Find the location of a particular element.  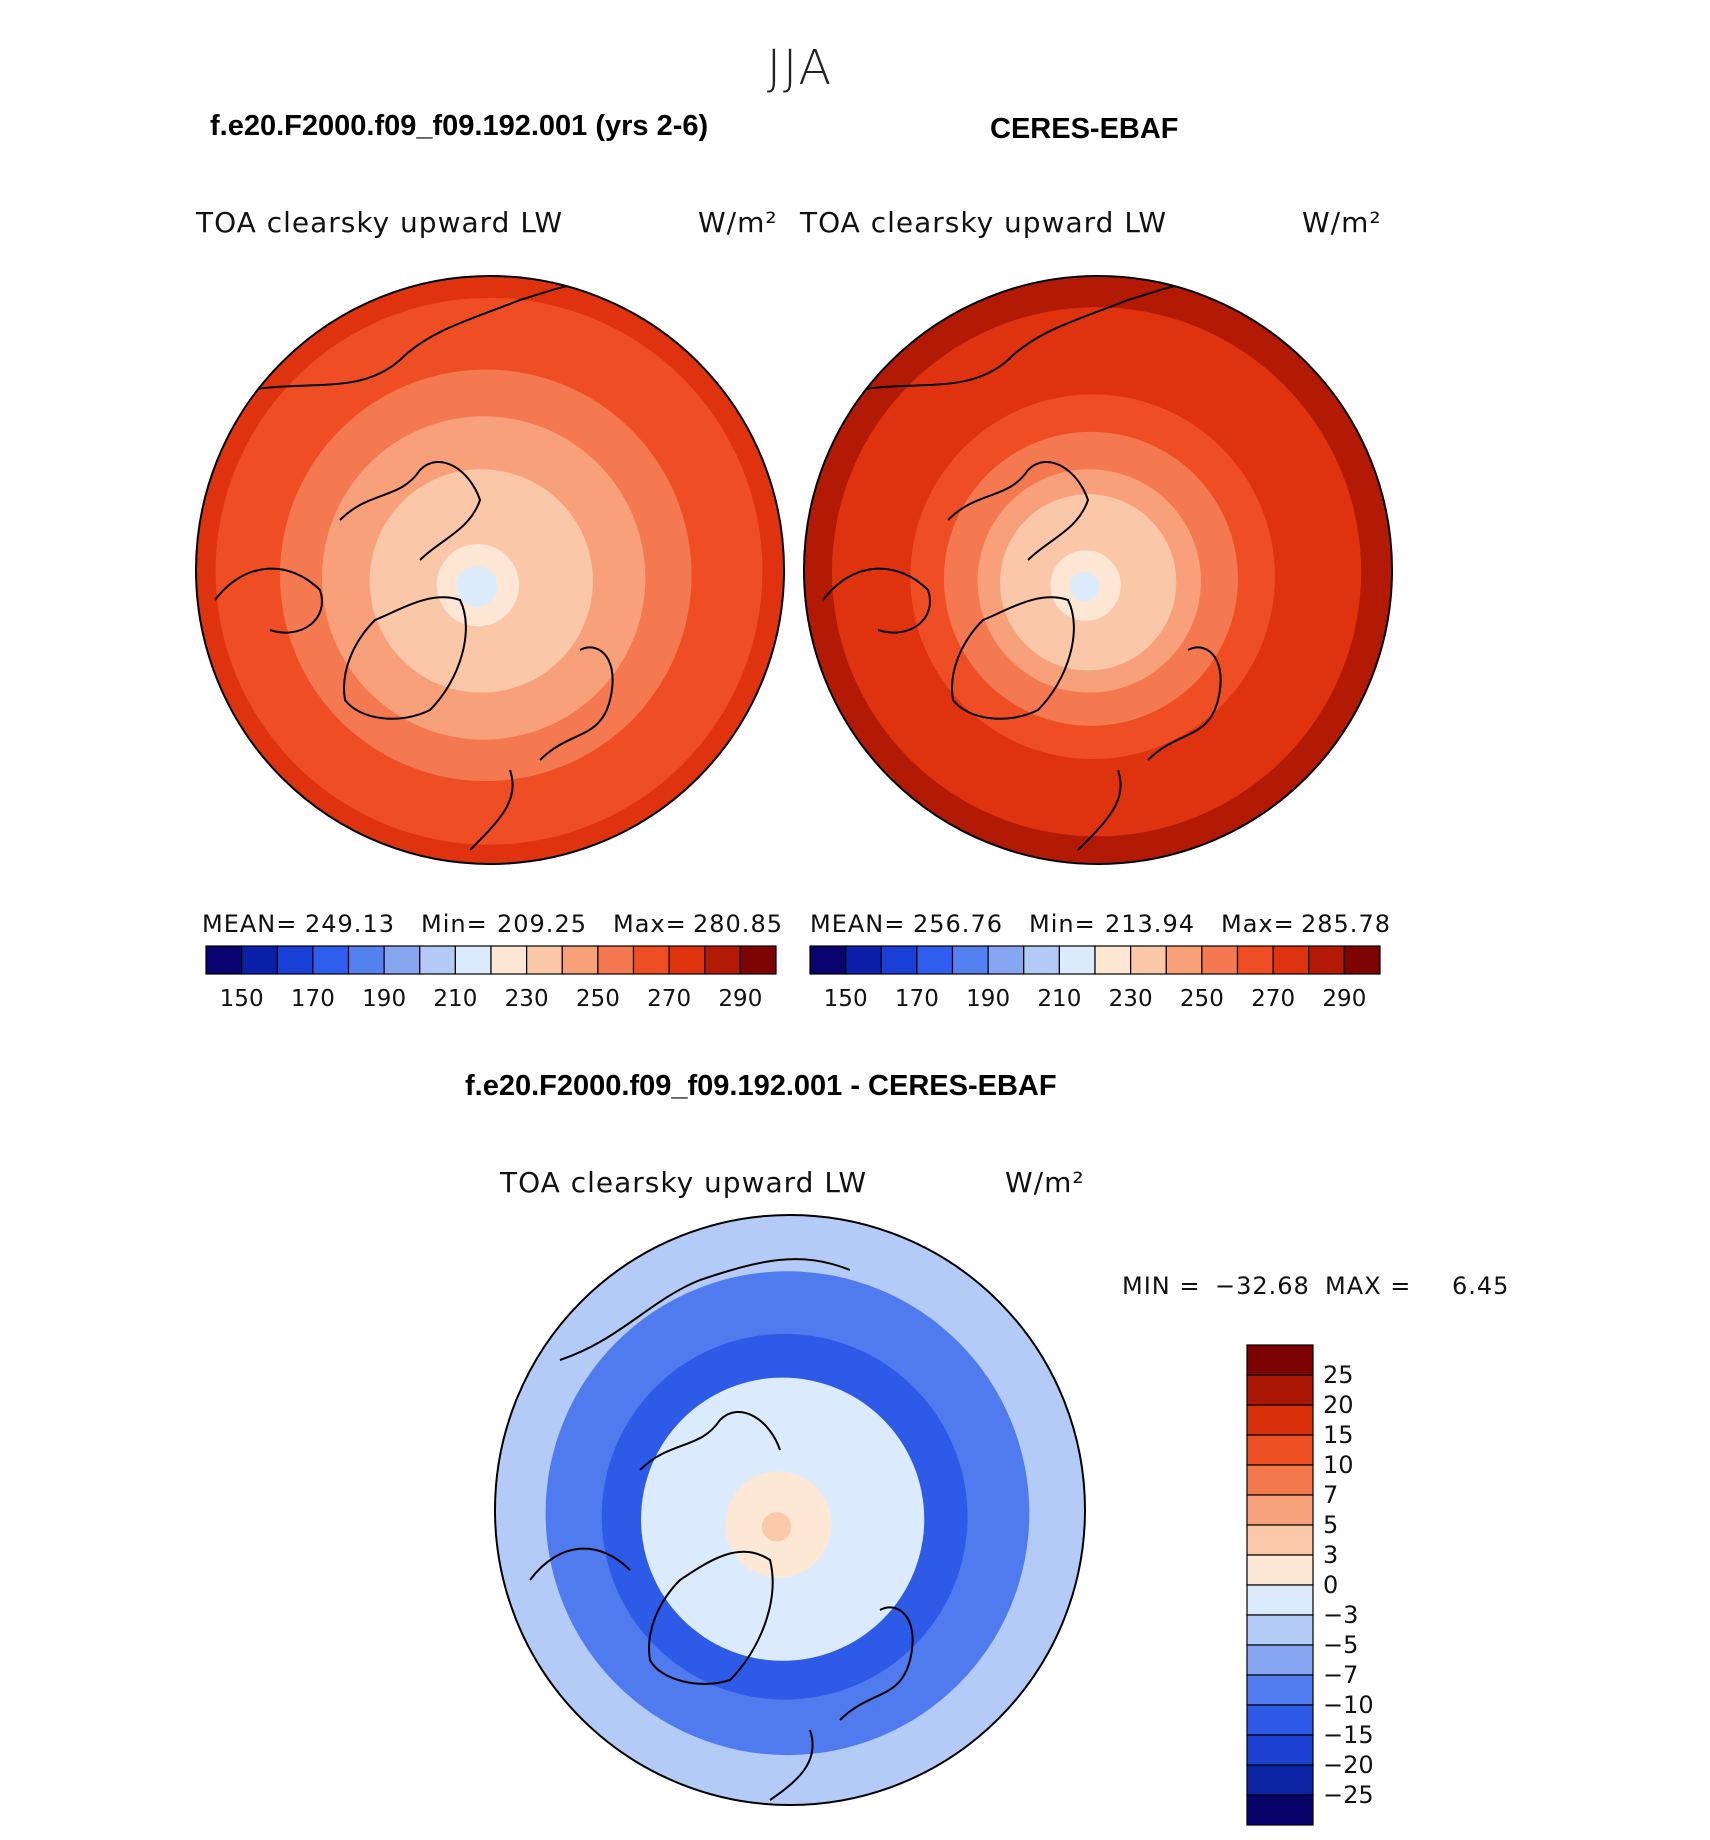

model-colorbar-tick-label-4: 230 is located at coordinates (527, 999).